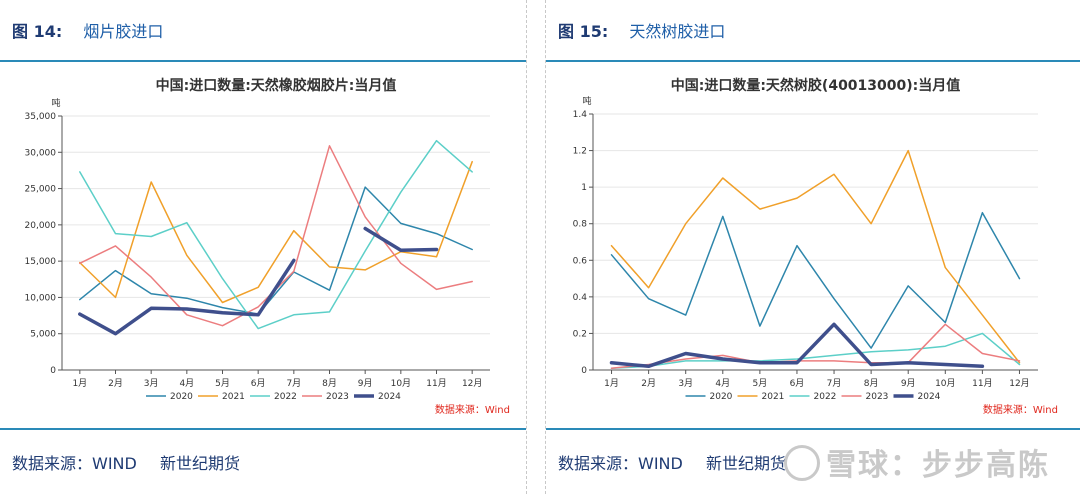 The height and width of the screenshot is (494, 1080). What do you see at coordinates (41, 298) in the screenshot?
I see `y-tick-label: 10,000` at bounding box center [41, 298].